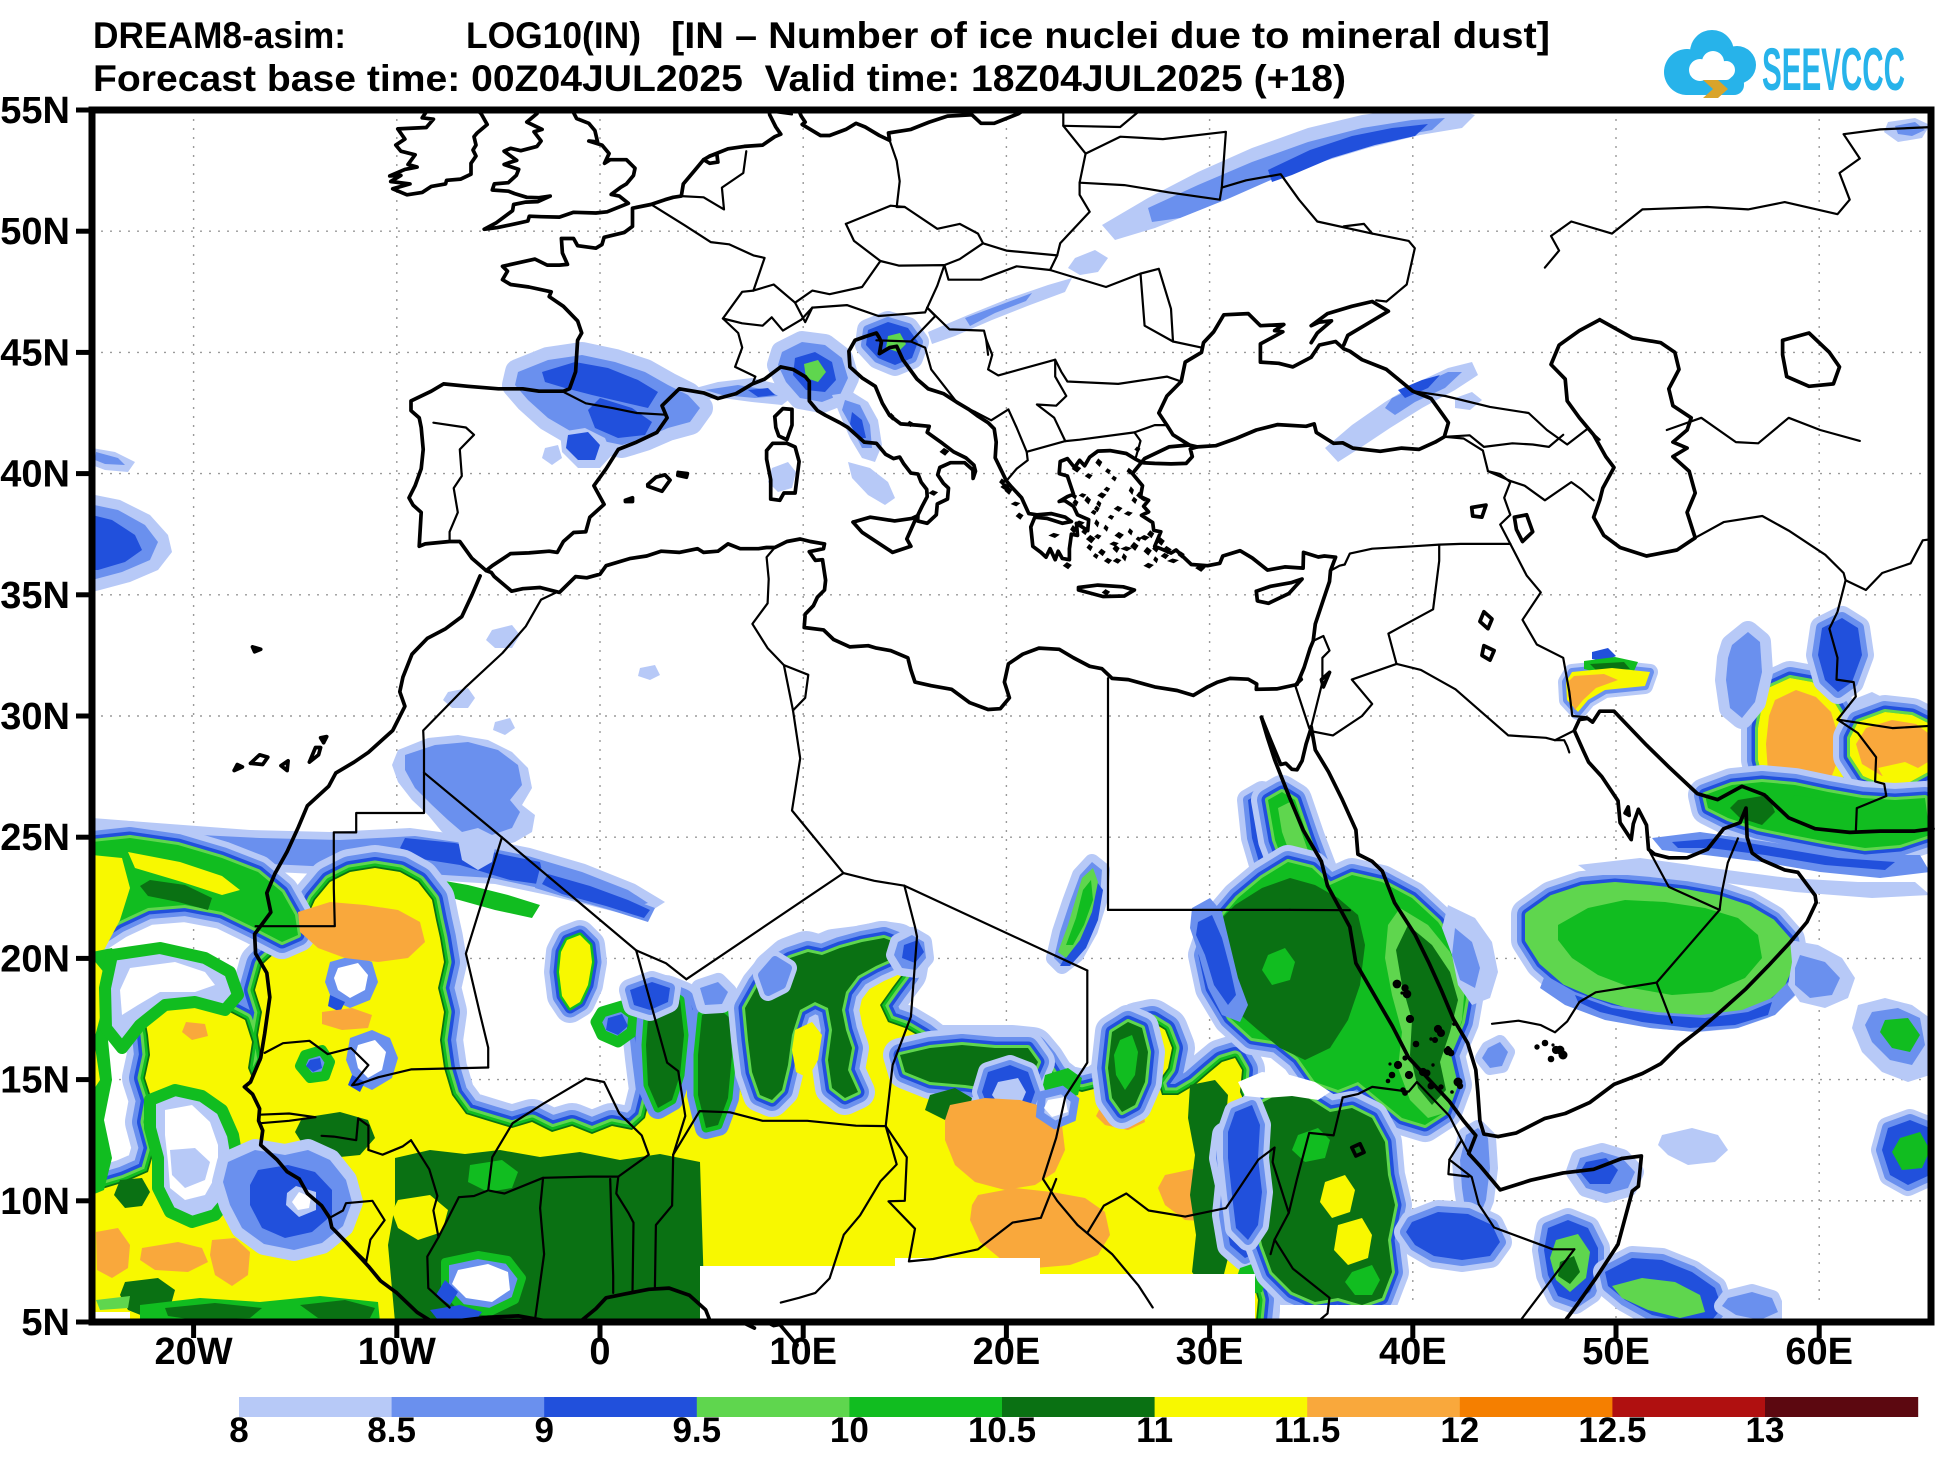 Image resolution: width=1942 pixels, height=1467 pixels. What do you see at coordinates (1612, 1430) in the screenshot?
I see `svg-text: 12.5` at bounding box center [1612, 1430].